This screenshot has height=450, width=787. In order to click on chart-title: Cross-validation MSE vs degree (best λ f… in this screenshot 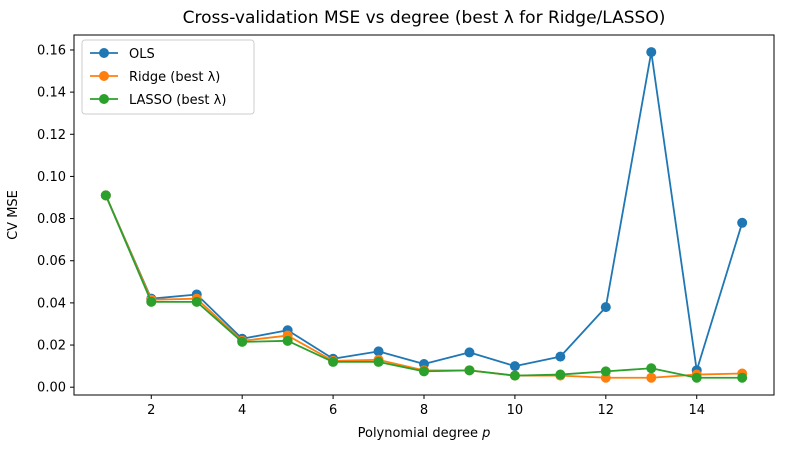, I will do `click(424, 18)`.